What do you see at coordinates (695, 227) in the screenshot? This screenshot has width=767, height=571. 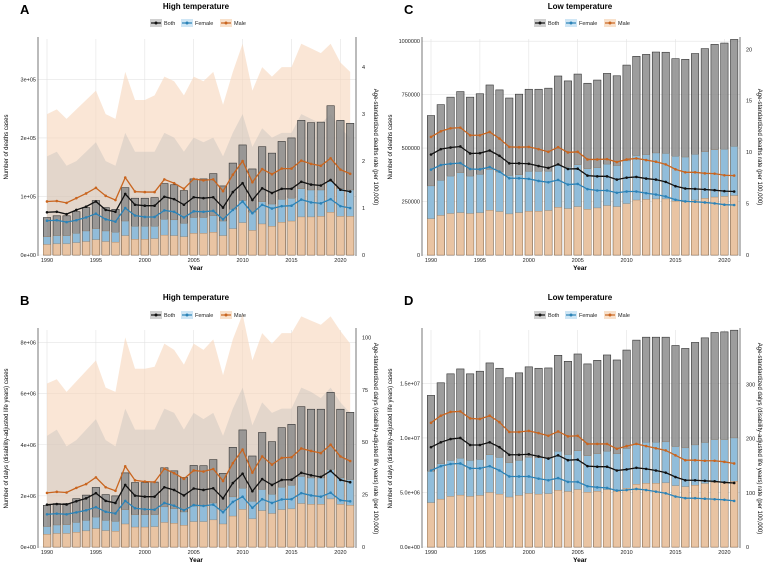 I see `bar-male-2017` at bounding box center [695, 227].